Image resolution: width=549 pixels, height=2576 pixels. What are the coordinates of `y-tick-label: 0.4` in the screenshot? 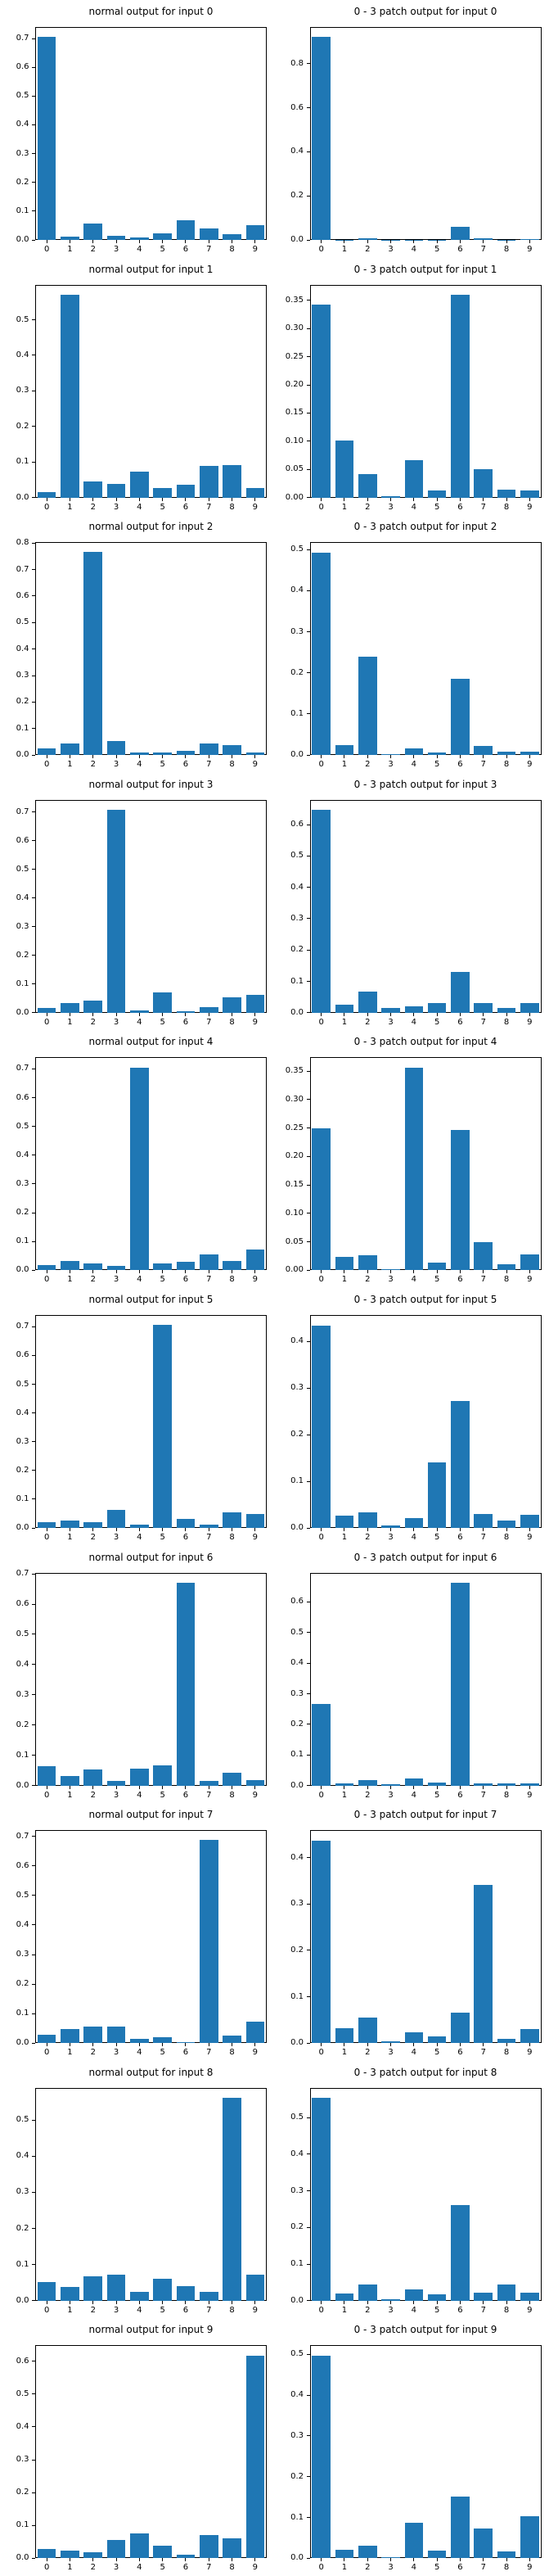 It's located at (297, 2395).